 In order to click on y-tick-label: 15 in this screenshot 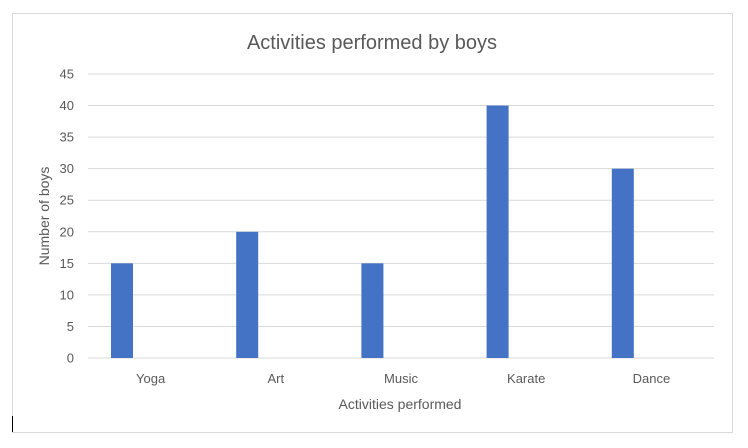, I will do `click(67, 263)`.